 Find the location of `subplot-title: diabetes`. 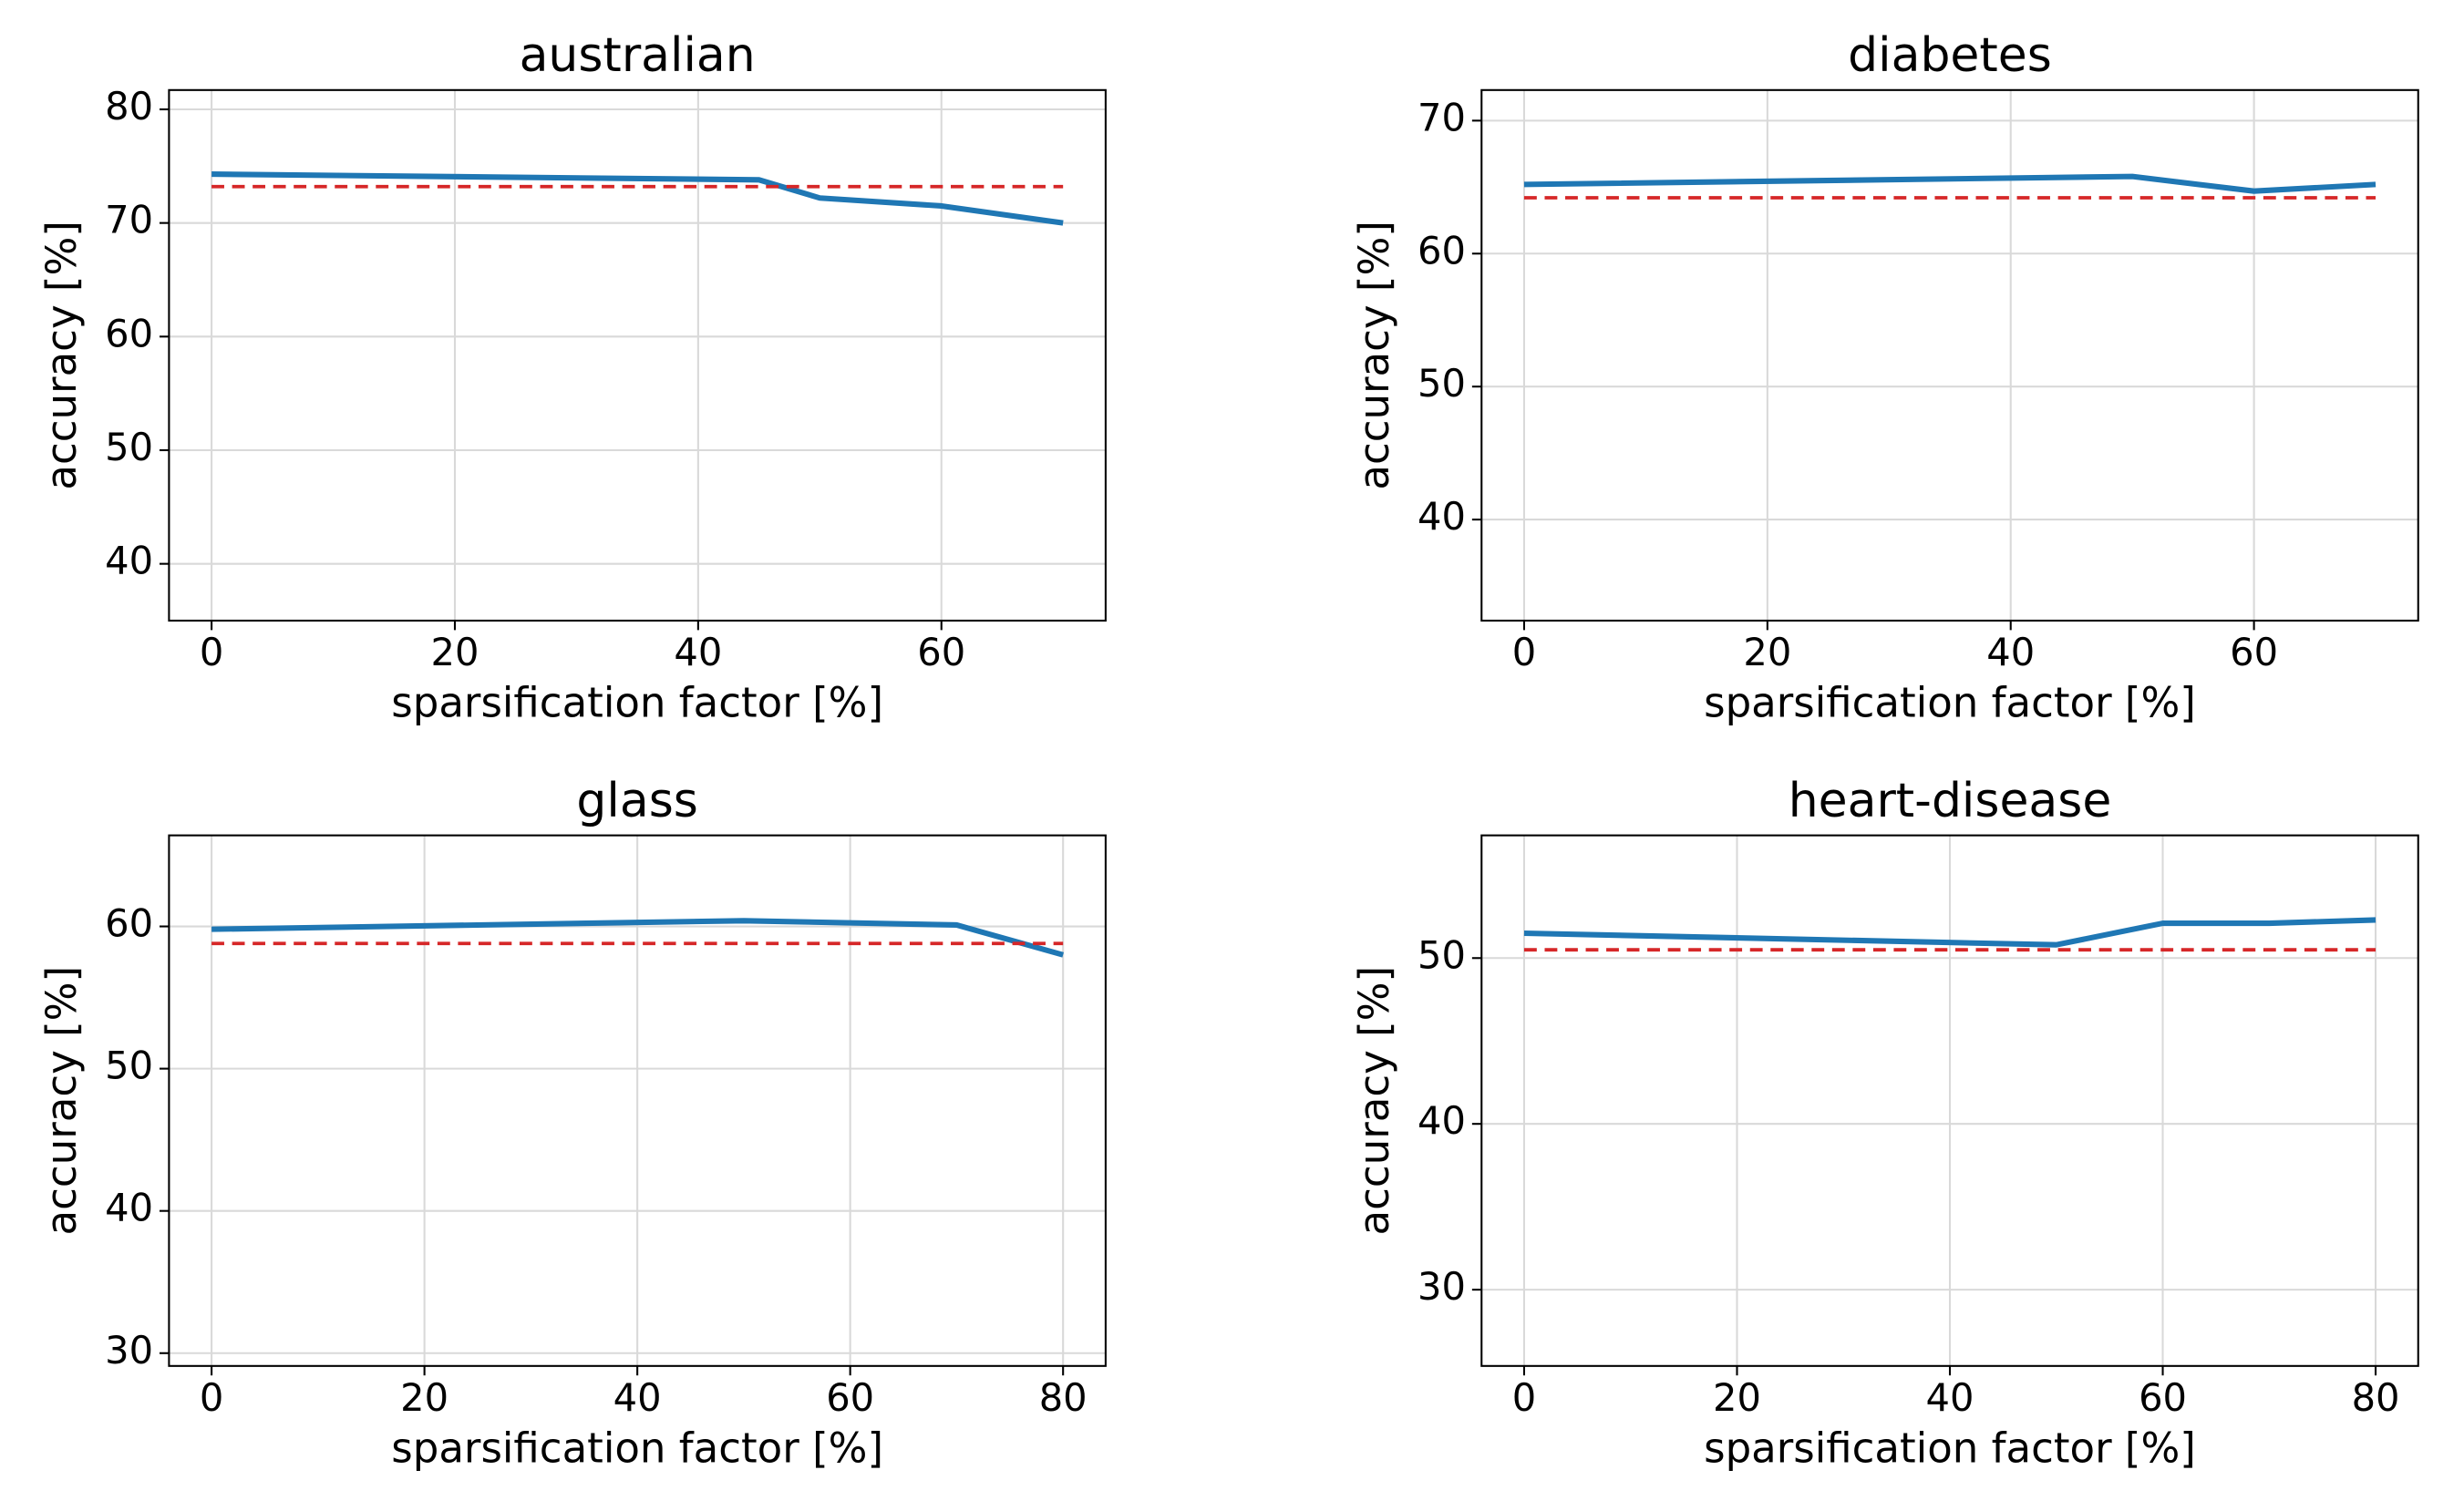

subplot-title: diabetes is located at coordinates (1950, 56).